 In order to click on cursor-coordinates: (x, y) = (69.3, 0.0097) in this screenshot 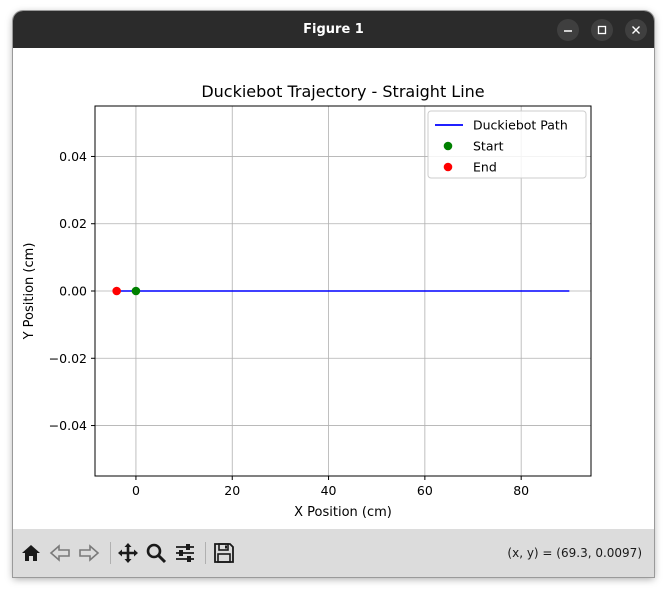, I will do `click(574, 553)`.